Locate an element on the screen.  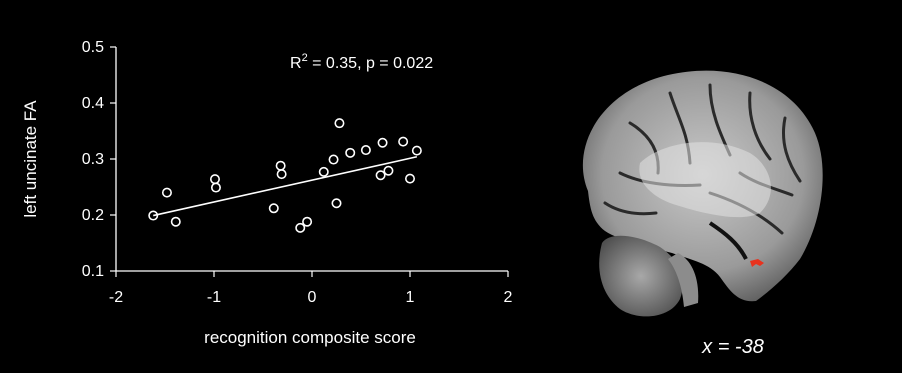
x-tick-label: 0 is located at coordinates (312, 297).